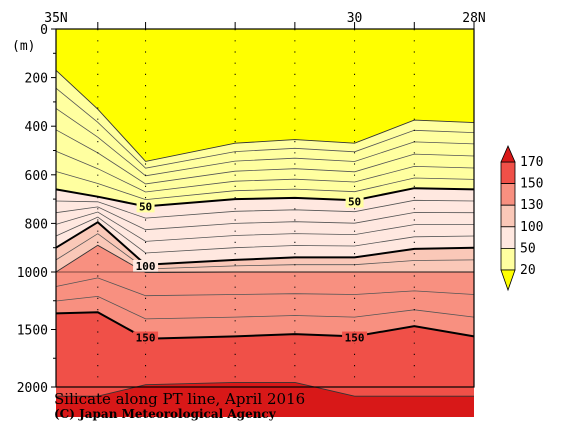  What do you see at coordinates (32, 331) in the screenshot?
I see `y-tick-label: 1500` at bounding box center [32, 331].